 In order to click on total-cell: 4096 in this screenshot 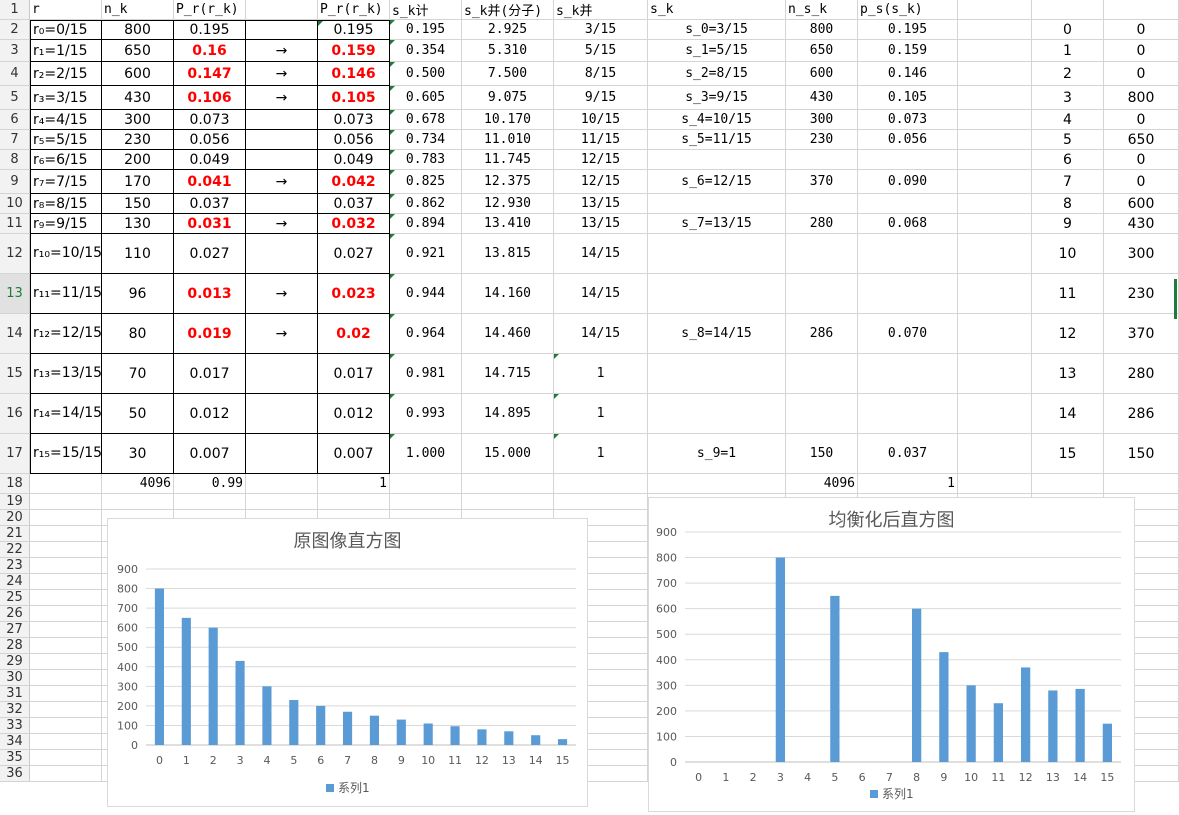, I will do `click(138, 484)`.